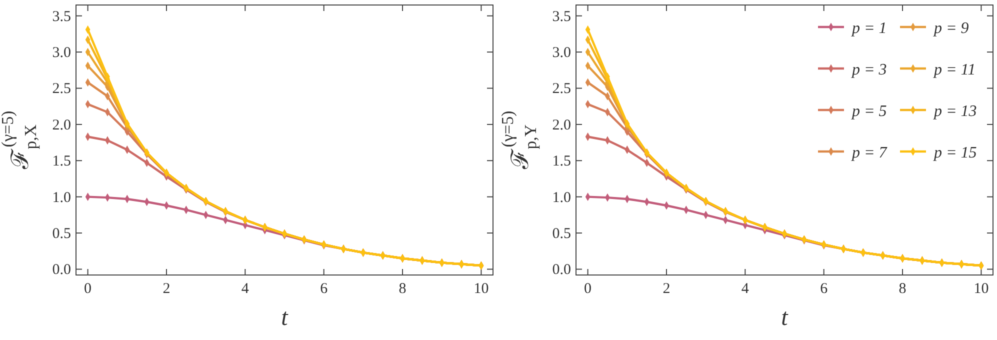  What do you see at coordinates (955, 153) in the screenshot?
I see `legend-label: p = 15` at bounding box center [955, 153].